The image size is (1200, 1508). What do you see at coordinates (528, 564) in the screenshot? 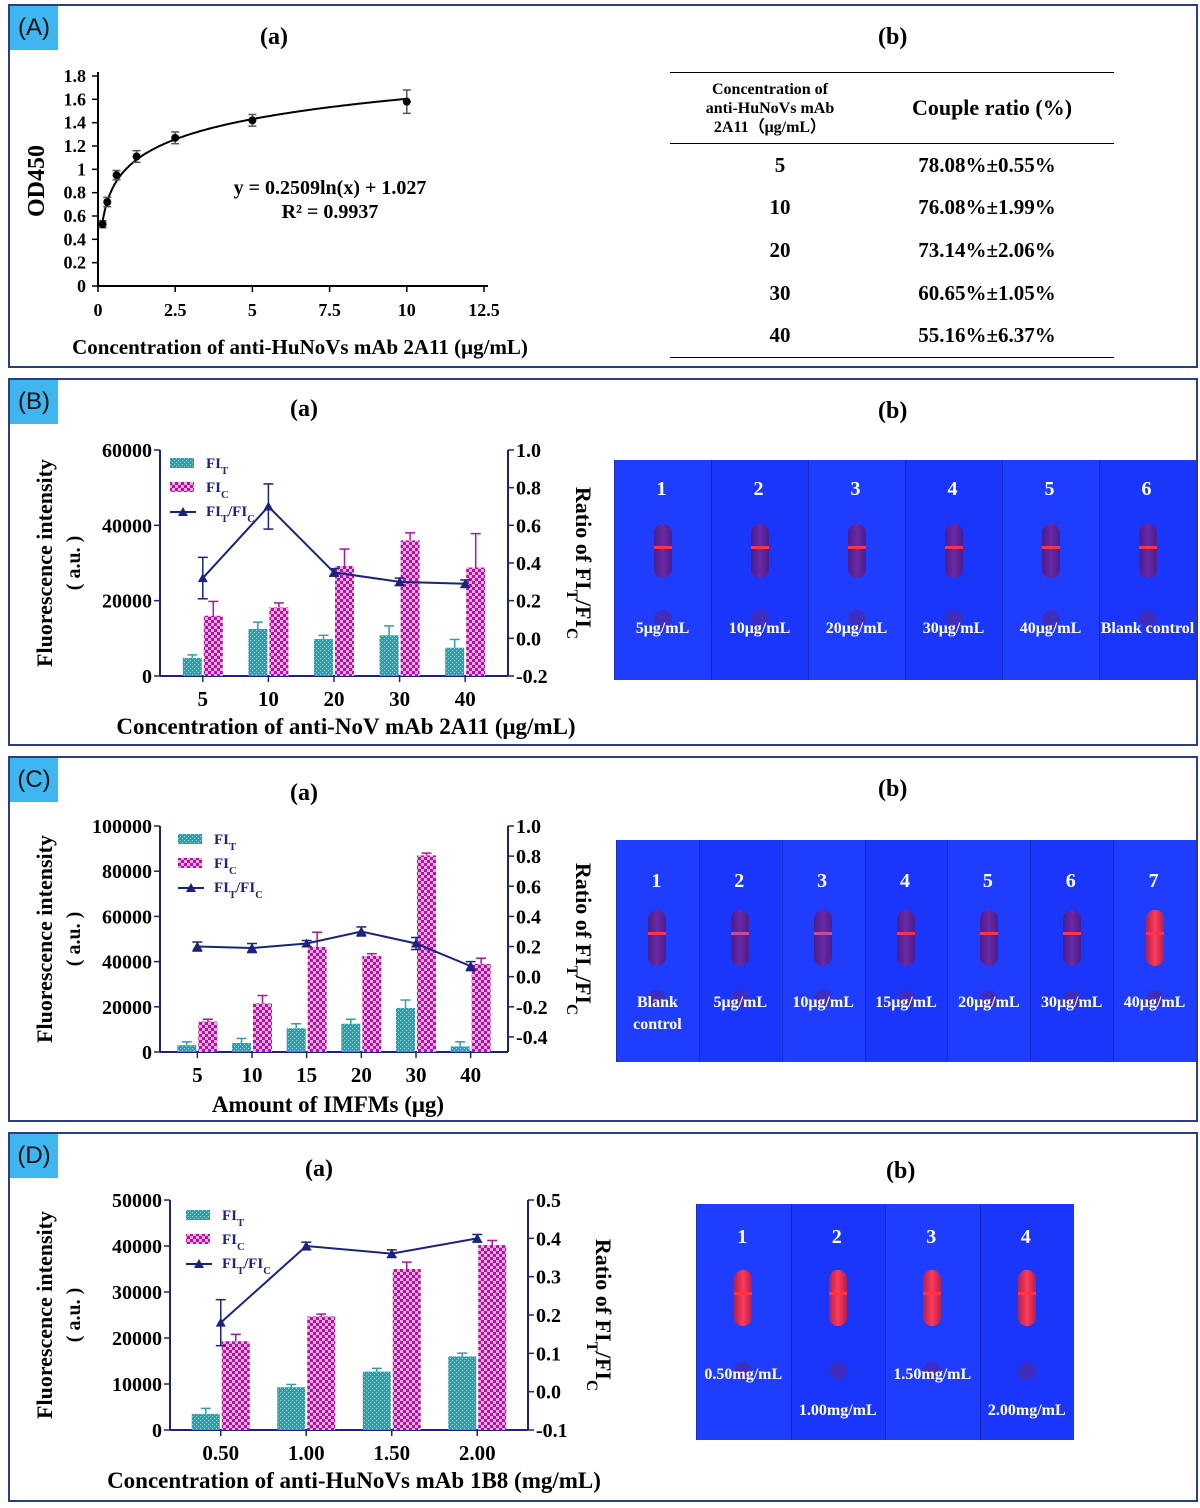
I see `y2-tick-label: 0.4` at bounding box center [528, 564].